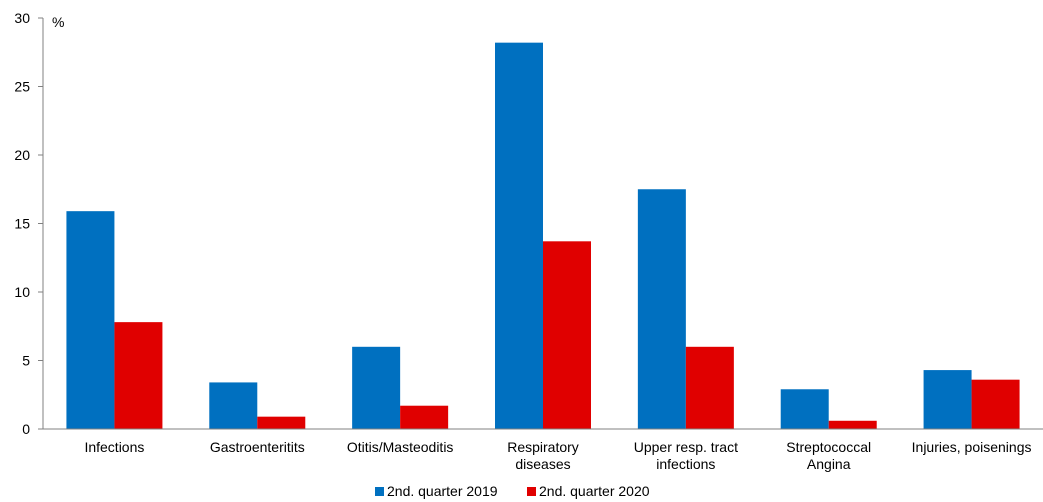 This screenshot has height=502, width=1043. What do you see at coordinates (543, 447) in the screenshot?
I see `category-label-line: Respiratory` at bounding box center [543, 447].